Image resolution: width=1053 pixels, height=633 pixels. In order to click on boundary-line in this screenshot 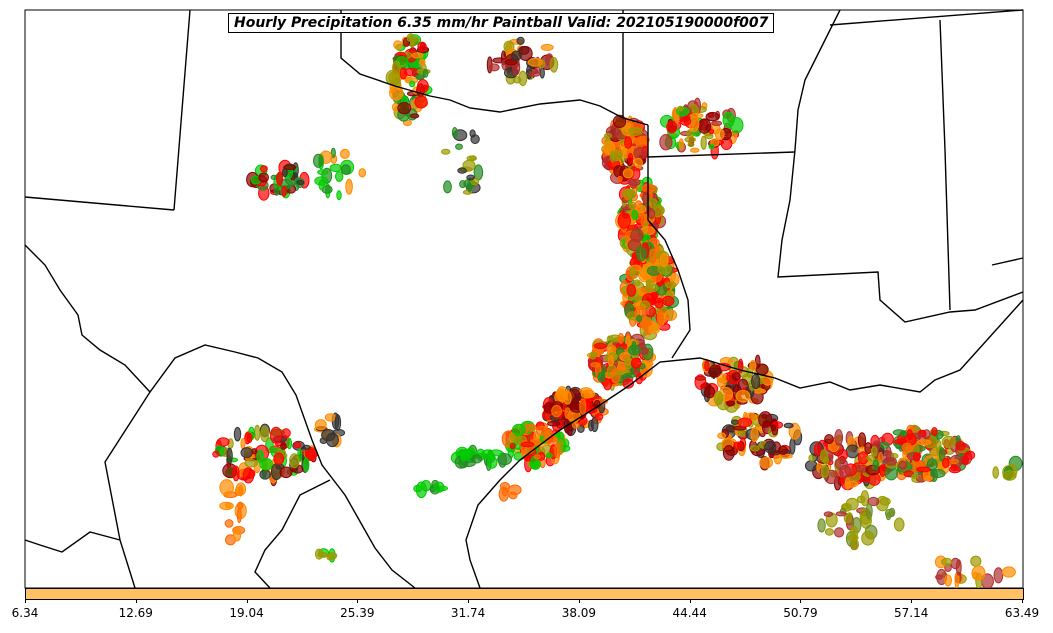, I will do `click(99, 203)`.